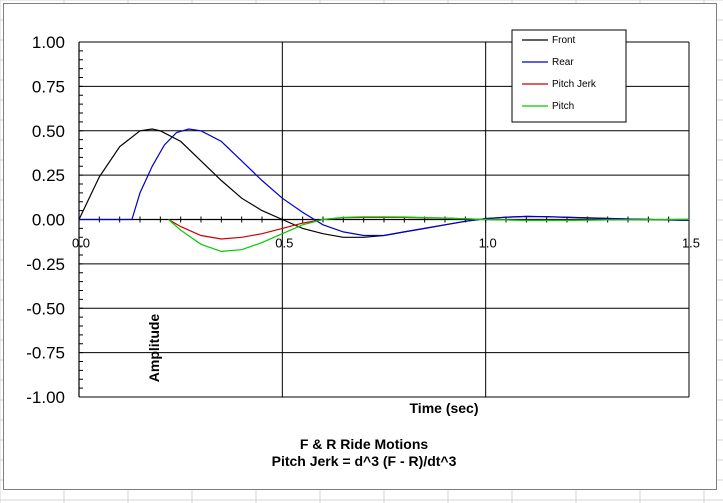 This screenshot has width=723, height=503. What do you see at coordinates (386, 243) in the screenshot?
I see `x-tick-labels: 0.0 0.5 1.0 1.5` at bounding box center [386, 243].